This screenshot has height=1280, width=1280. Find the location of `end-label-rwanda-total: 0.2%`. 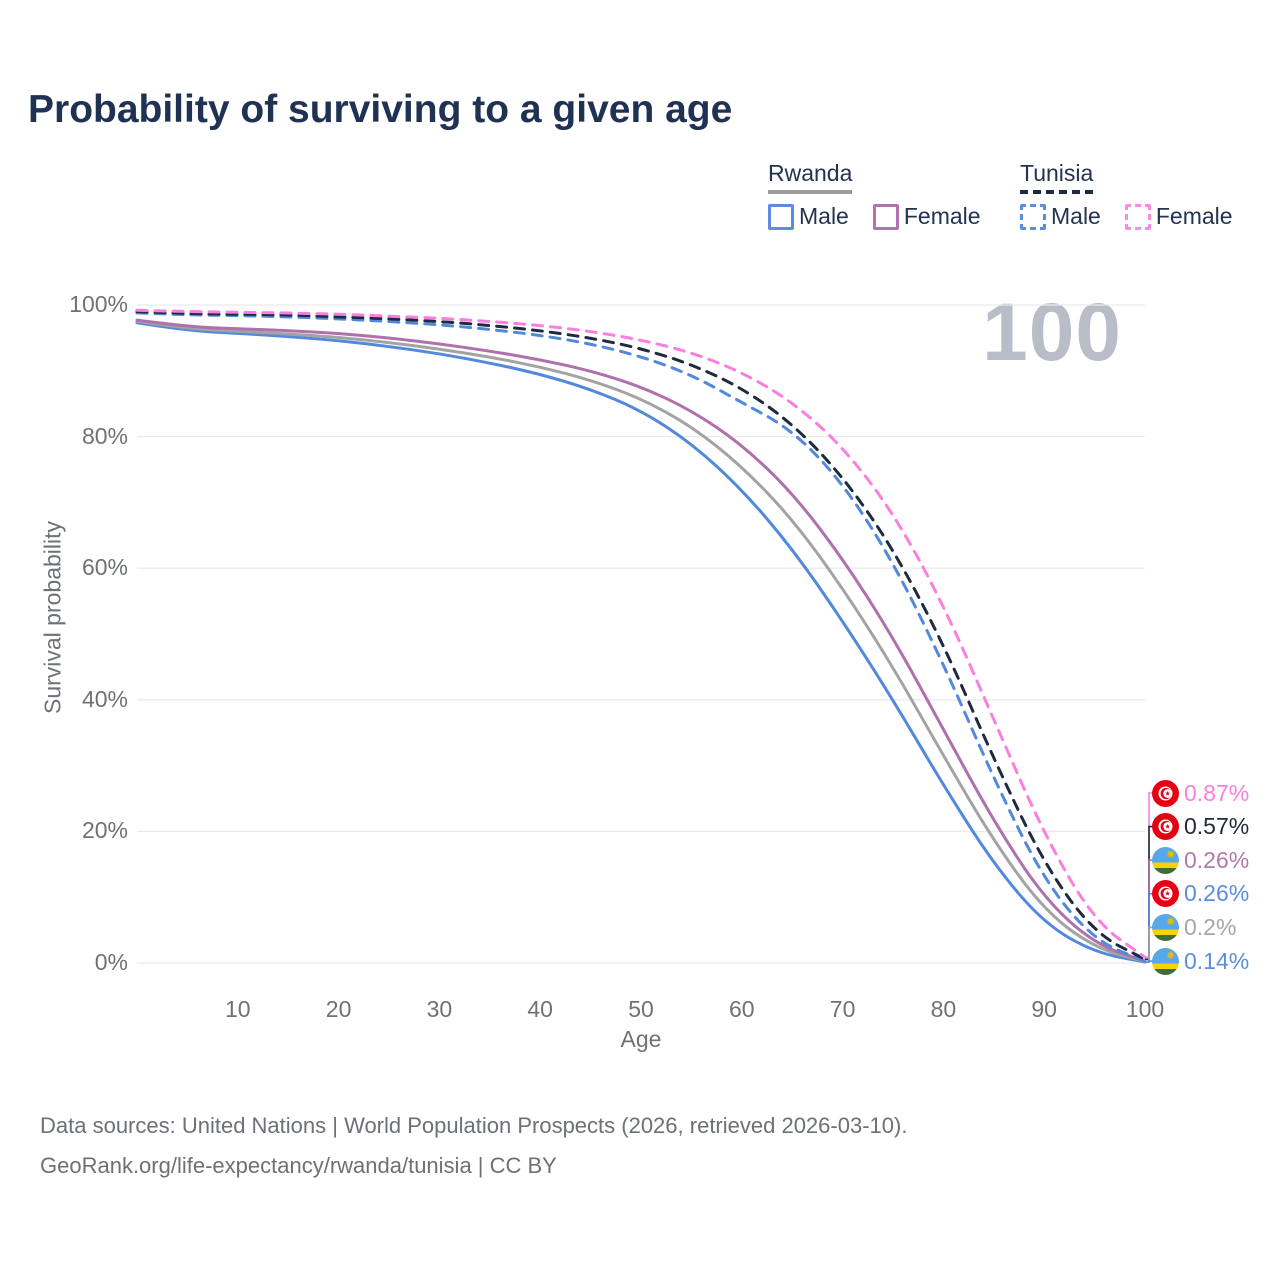

end-label-rwanda-total: 0.2% is located at coordinates (1194, 927).